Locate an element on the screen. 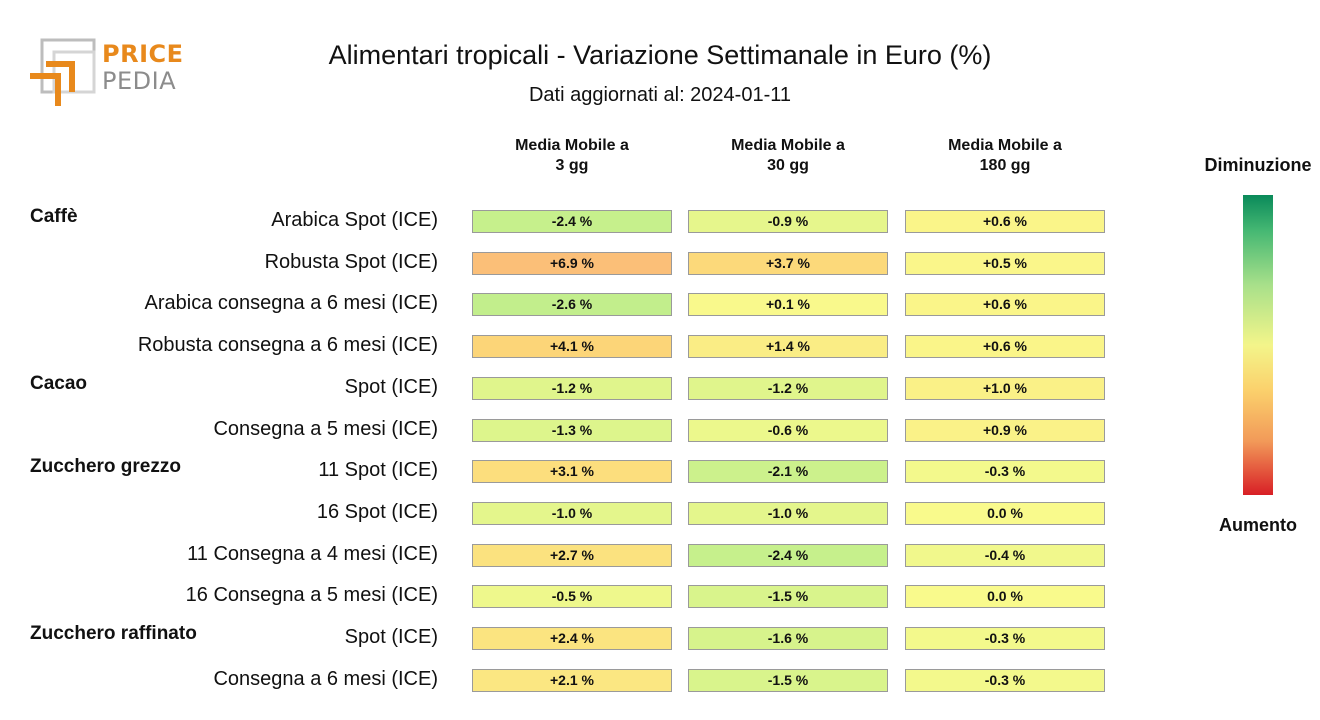 The height and width of the screenshot is (720, 1320). logo-text-price: PRICE is located at coordinates (143, 54).